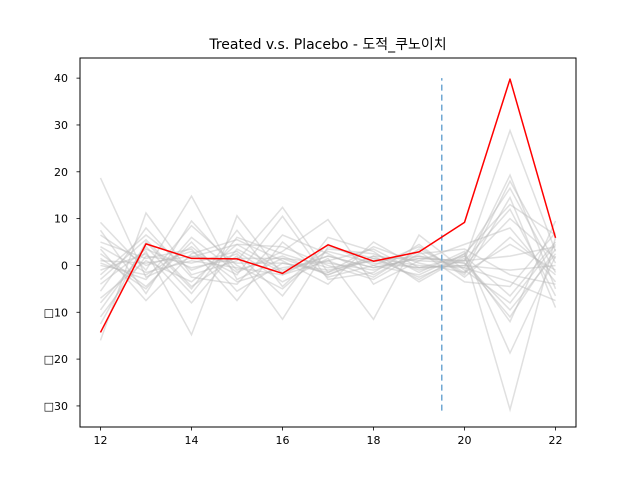 This screenshot has height=480, width=640. What do you see at coordinates (56, 312) in the screenshot?
I see `y-tick-label: □10` at bounding box center [56, 312].